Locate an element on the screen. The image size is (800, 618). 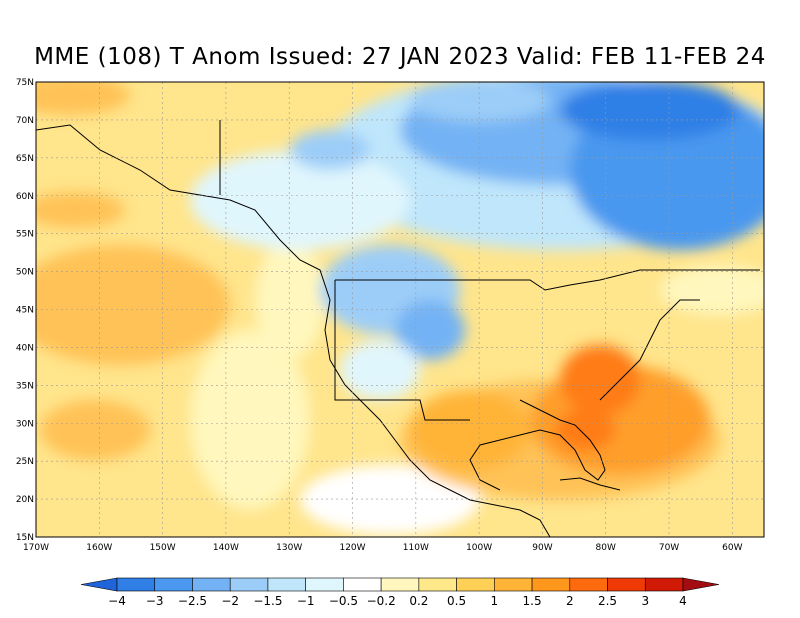
lat-label: 25N is located at coordinates (25, 462).